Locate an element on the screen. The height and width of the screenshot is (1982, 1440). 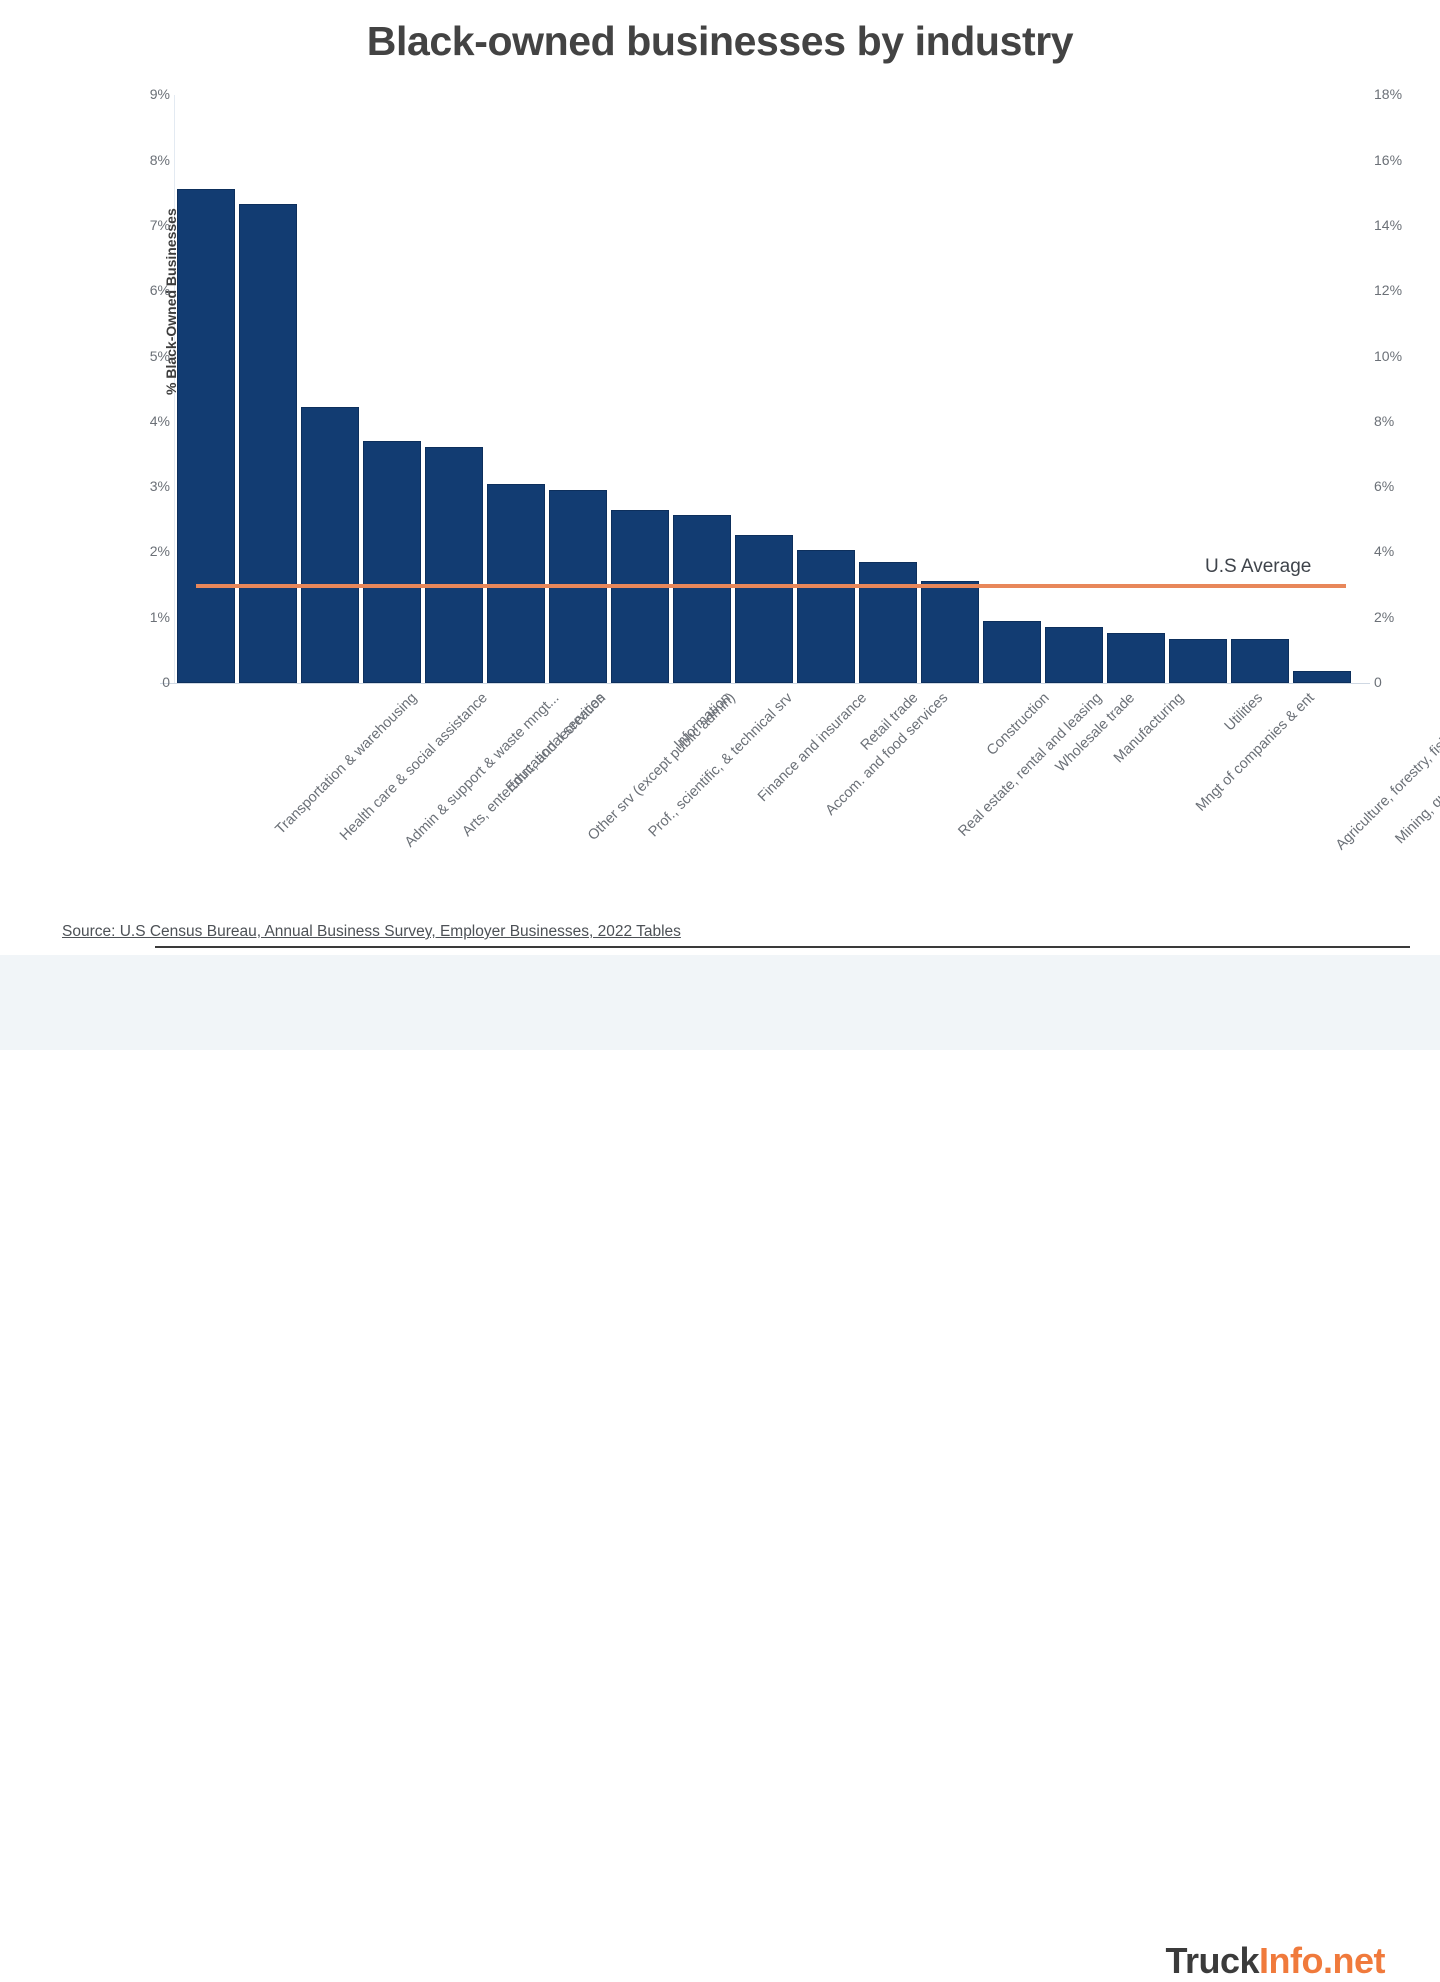
brand-logo-primary: Truck is located at coordinates (1212, 1960).